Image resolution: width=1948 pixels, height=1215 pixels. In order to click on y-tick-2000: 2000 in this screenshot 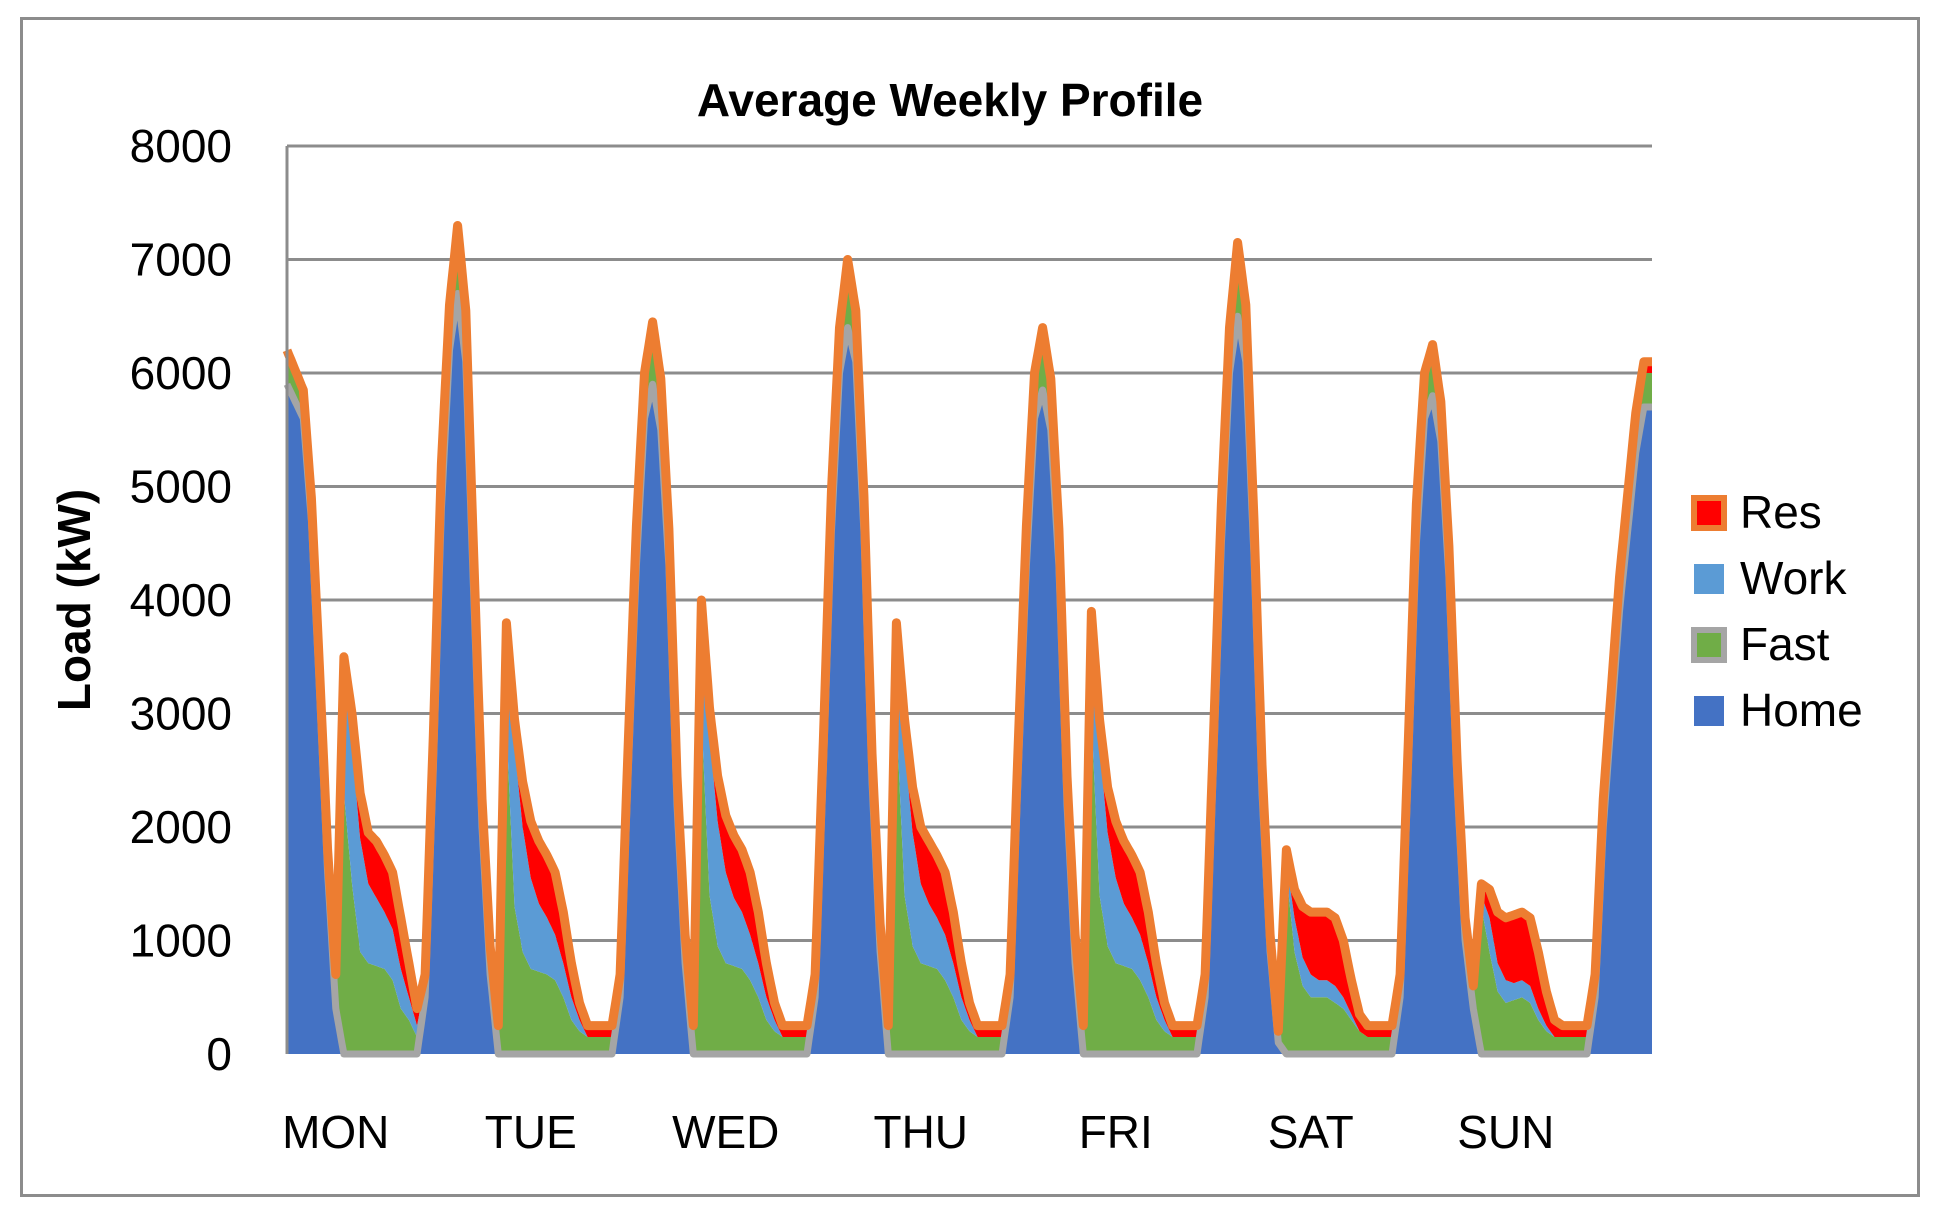, I will do `click(181, 827)`.